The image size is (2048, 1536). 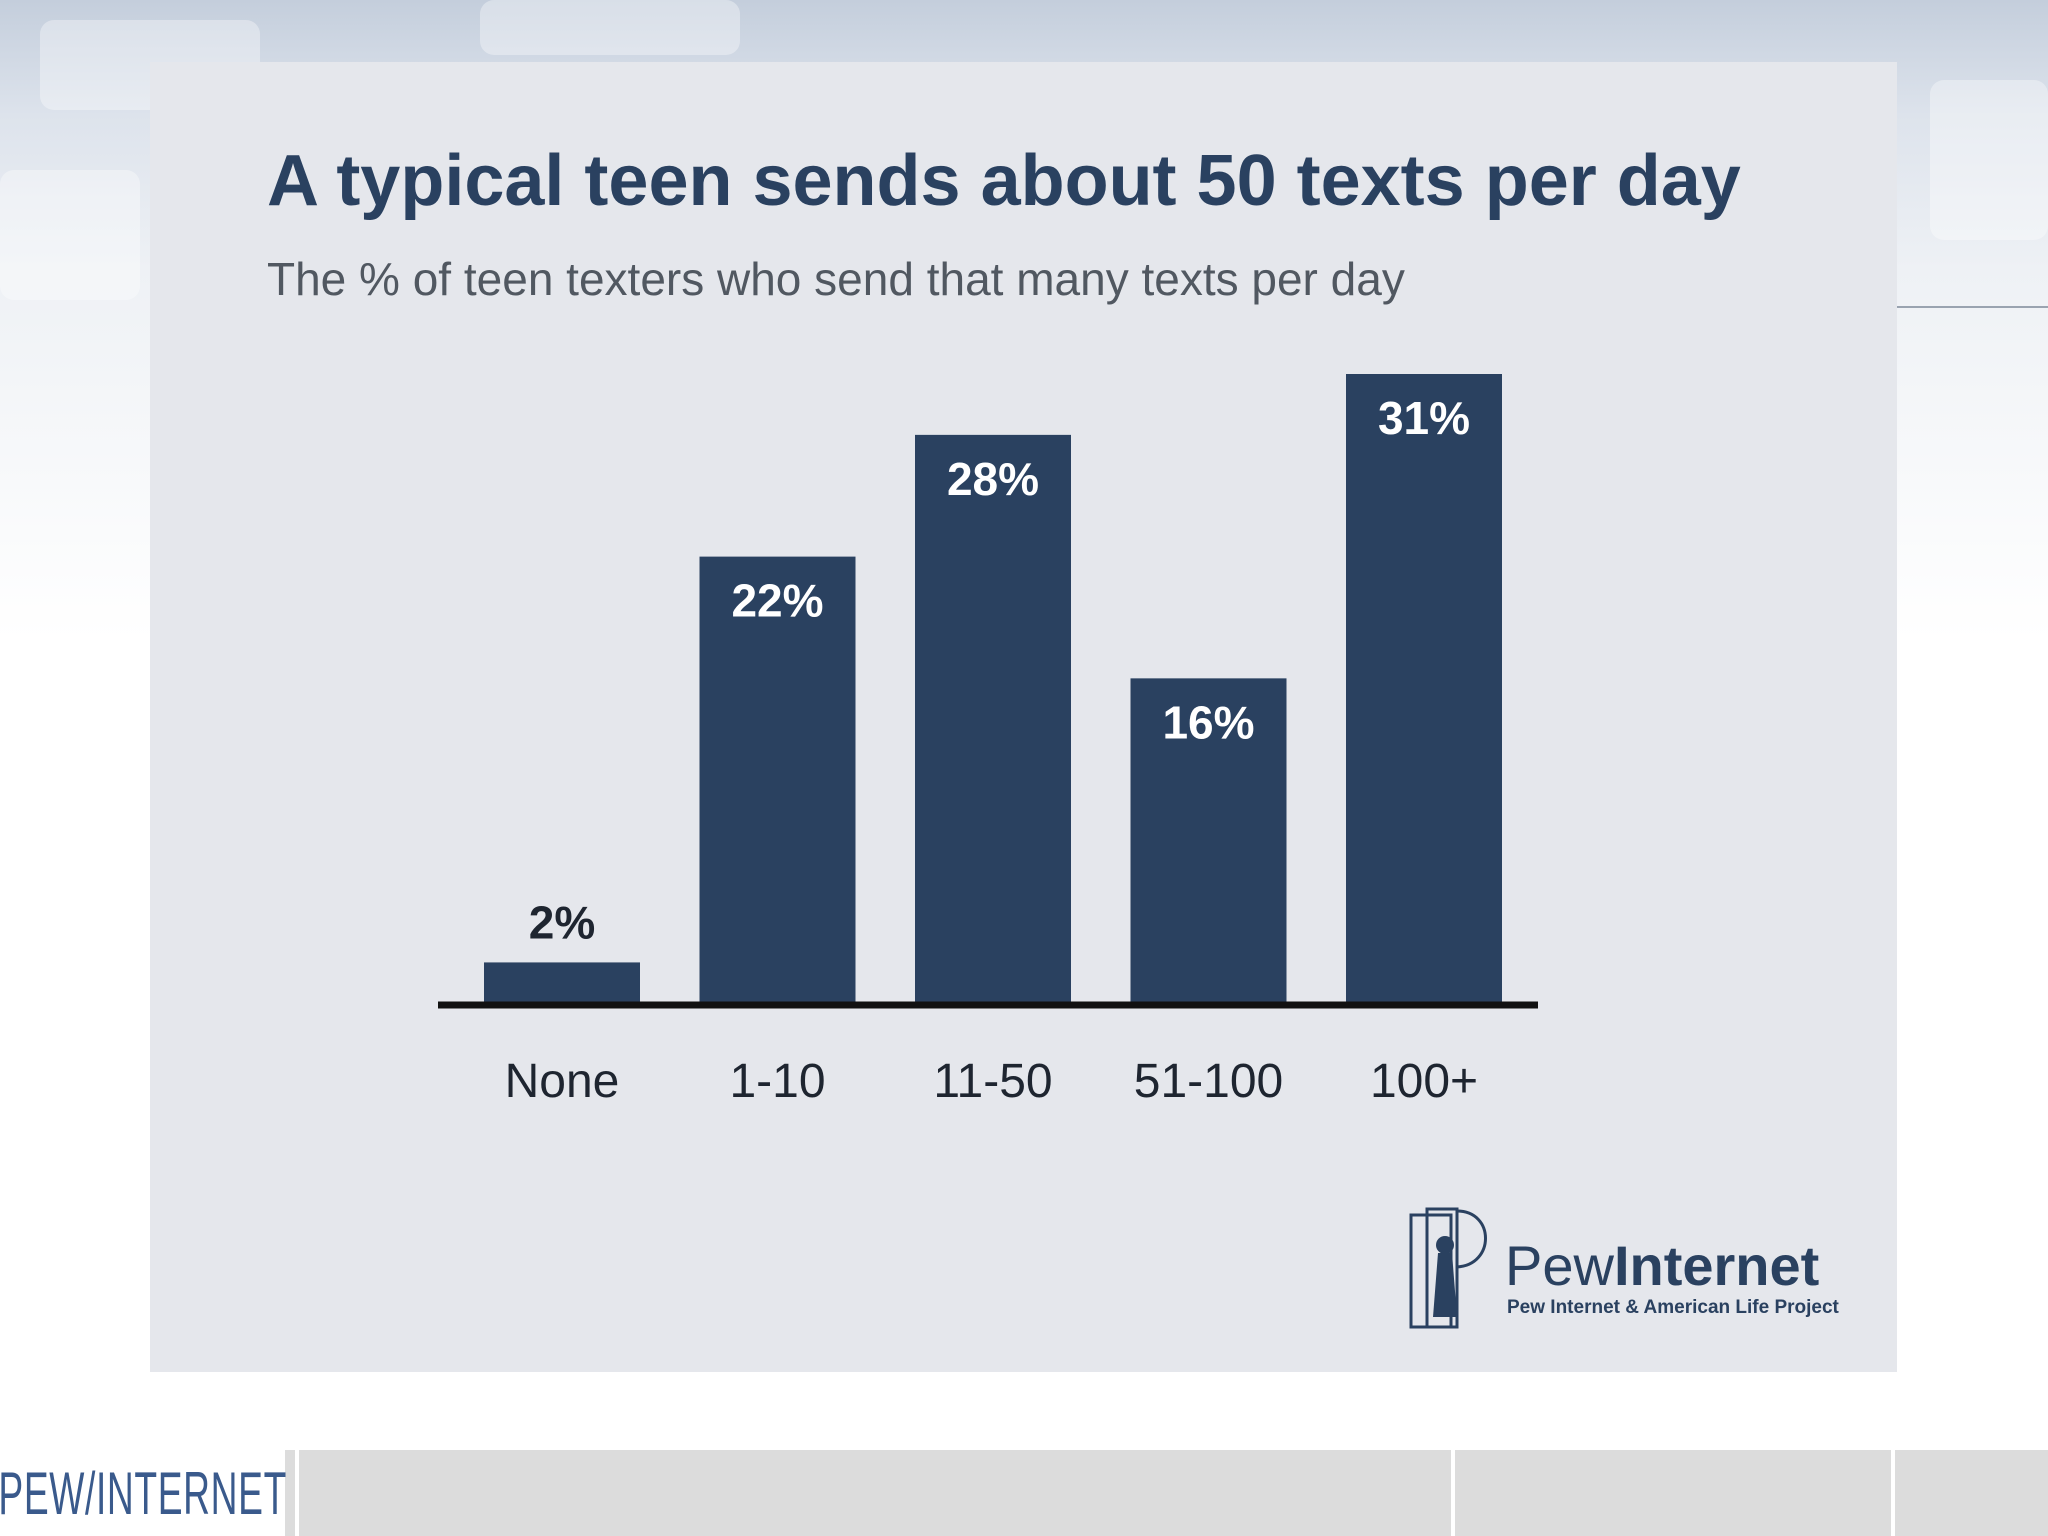 I want to click on tick-label: 100+, so click(x=1424, y=1081).